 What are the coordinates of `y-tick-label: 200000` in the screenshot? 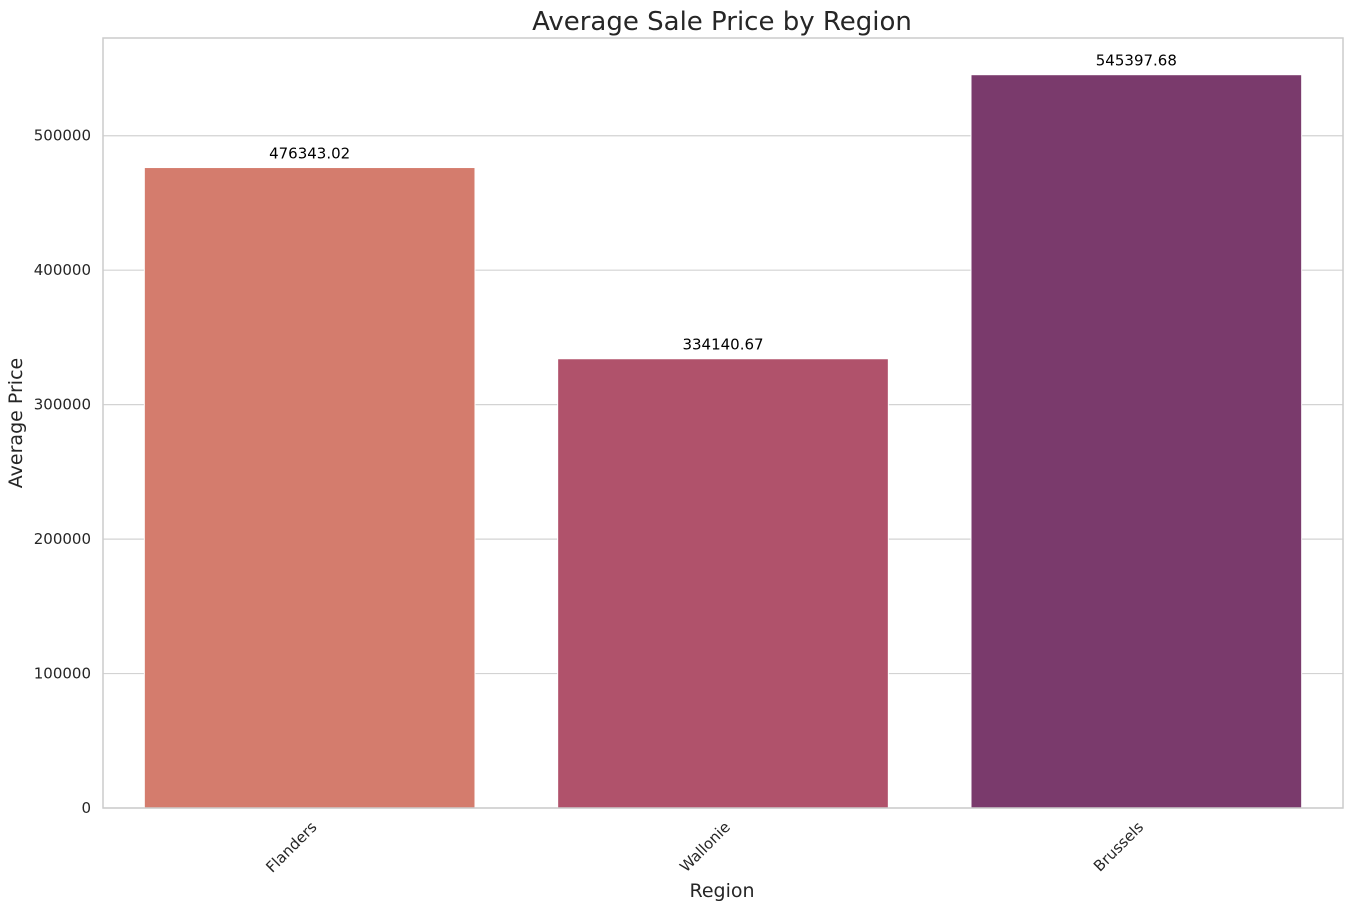 It's located at (62, 539).